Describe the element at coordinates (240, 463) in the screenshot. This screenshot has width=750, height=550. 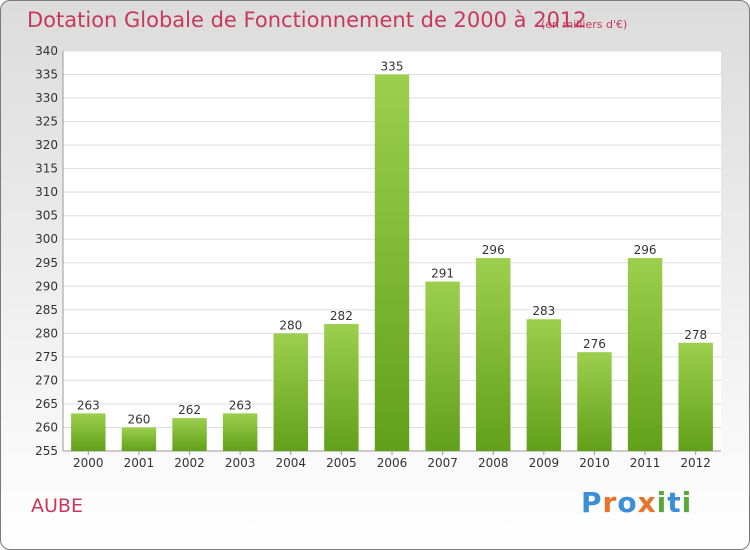
I see `x-tick-label: 2003` at that location.